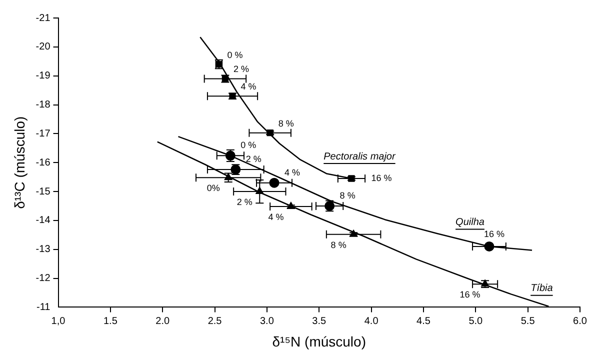  I want to click on y-tick-label: -15, so click(43, 192).